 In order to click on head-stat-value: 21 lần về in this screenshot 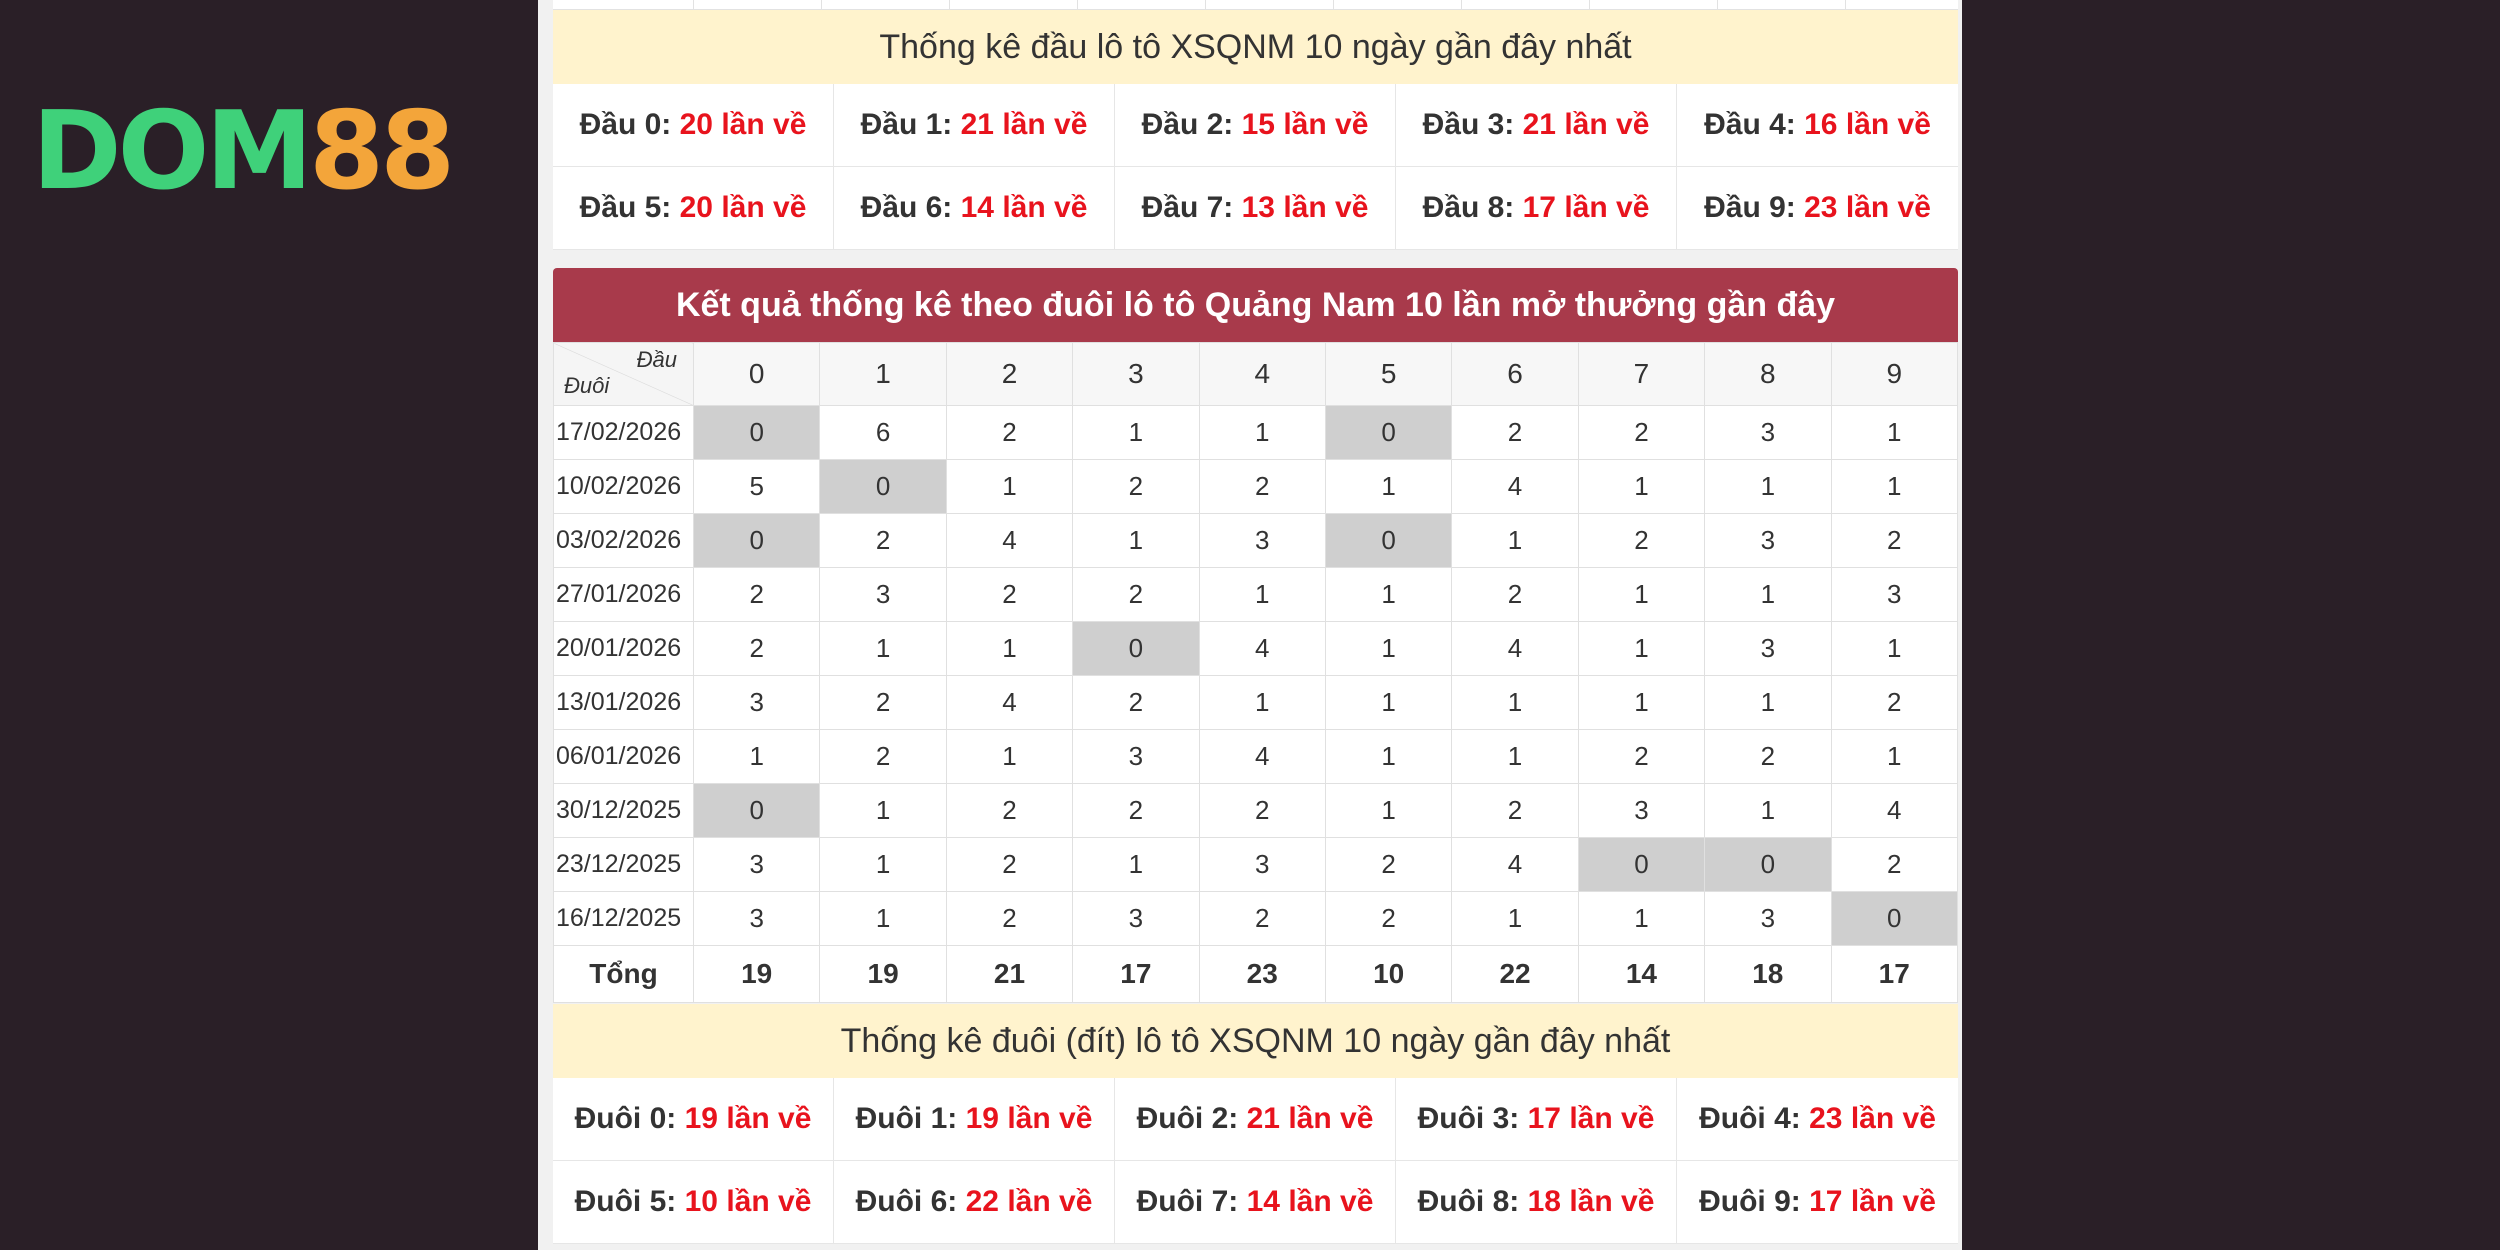, I will do `click(1586, 124)`.